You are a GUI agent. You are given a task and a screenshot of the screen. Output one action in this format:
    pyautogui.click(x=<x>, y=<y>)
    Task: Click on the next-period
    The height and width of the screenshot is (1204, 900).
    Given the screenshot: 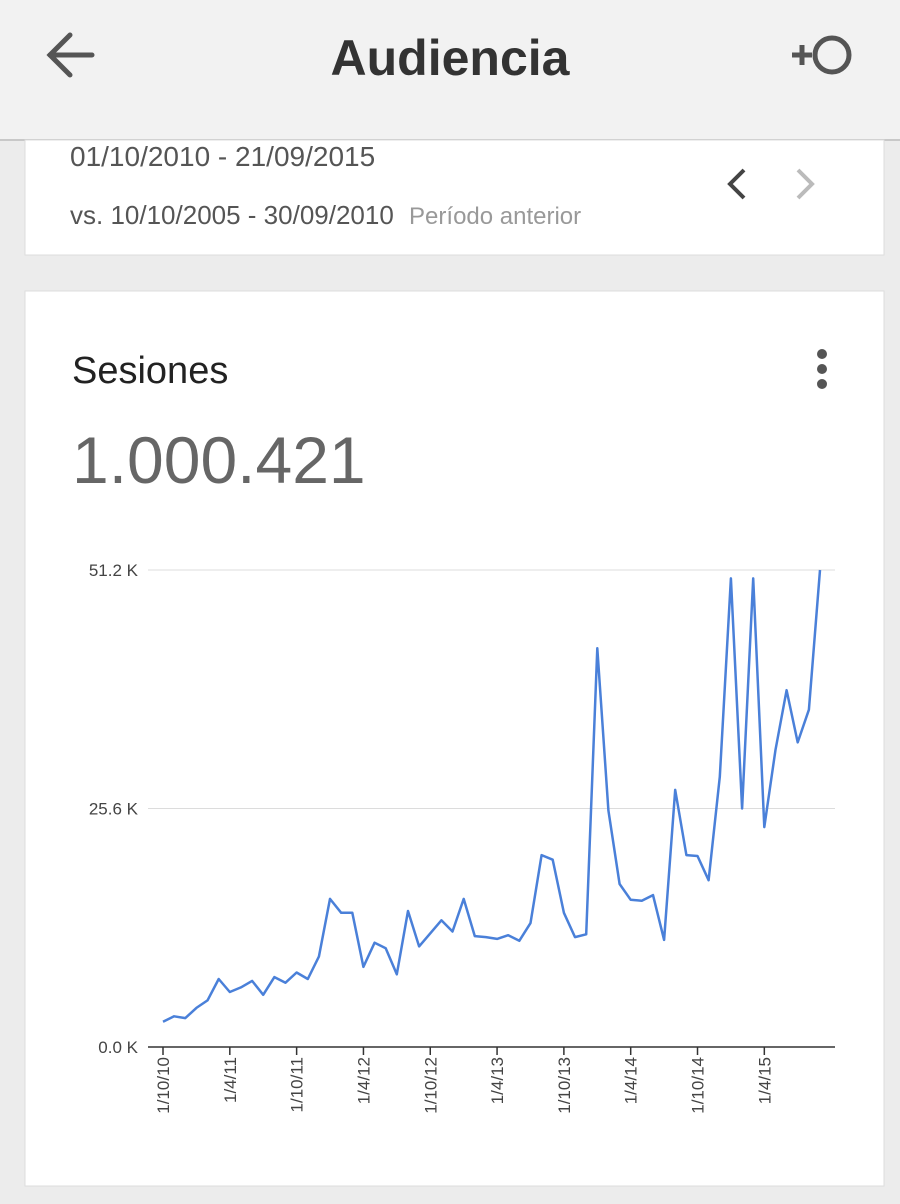 What is the action you would take?
    pyautogui.click(x=805, y=184)
    